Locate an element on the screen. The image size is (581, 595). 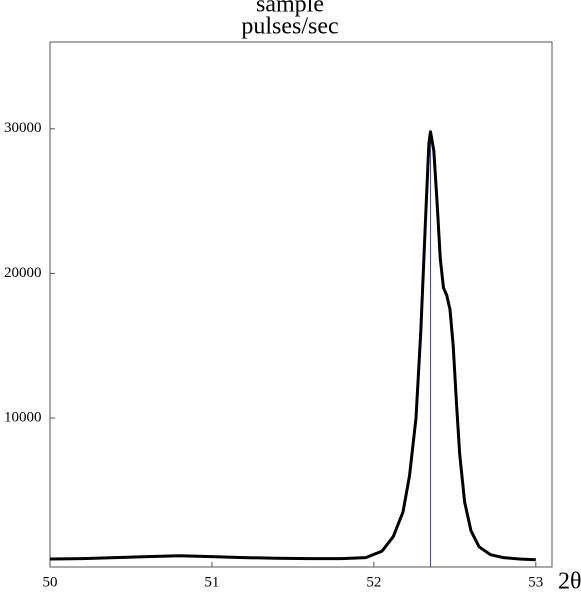
y-tick-label: 20000 is located at coordinates (23, 273).